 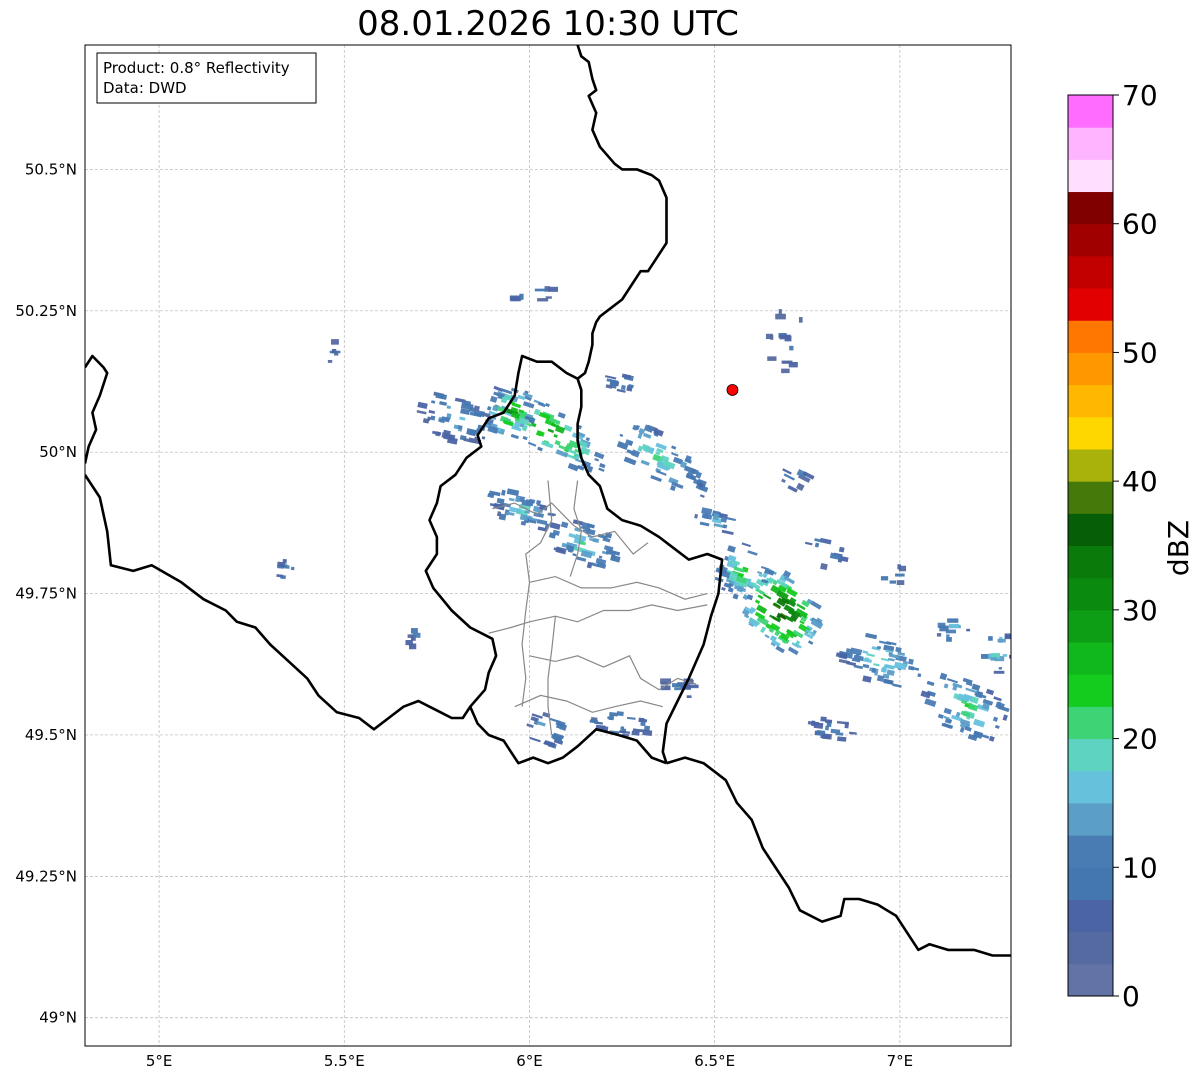 I want to click on info-product: Product: 0.8° Reflectivity, so click(x=196, y=68).